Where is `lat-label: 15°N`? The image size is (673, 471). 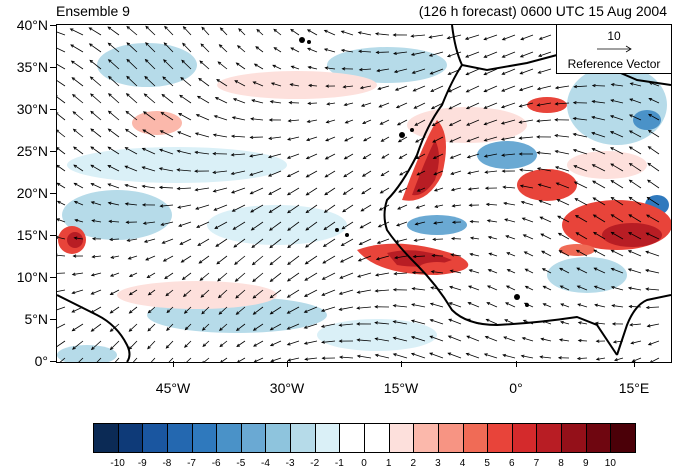 lat-label: 15°N is located at coordinates (32, 235).